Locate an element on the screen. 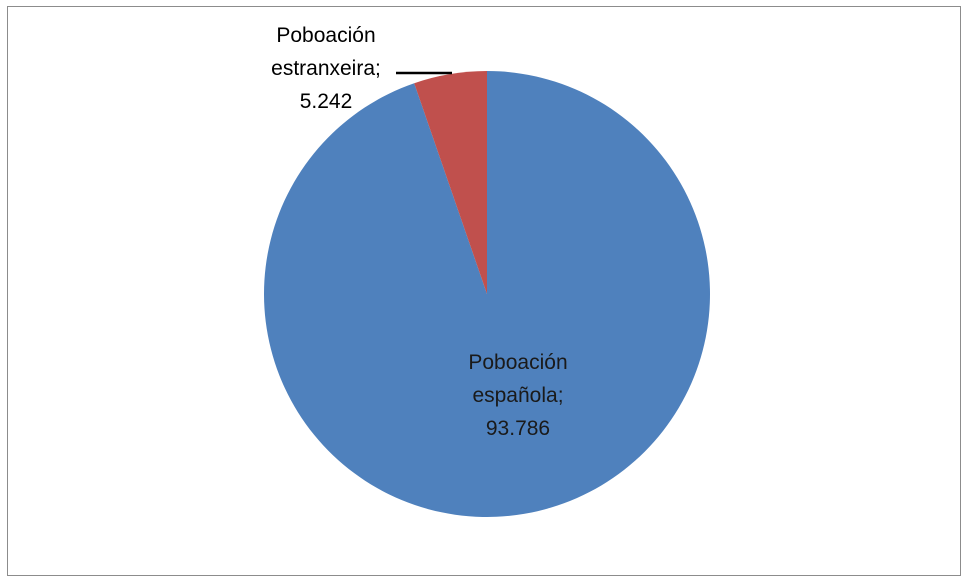 The image size is (969, 582). slice-label-poboacion-estranxeira: Poboación estranxeira; 5.242 is located at coordinates (326, 68).